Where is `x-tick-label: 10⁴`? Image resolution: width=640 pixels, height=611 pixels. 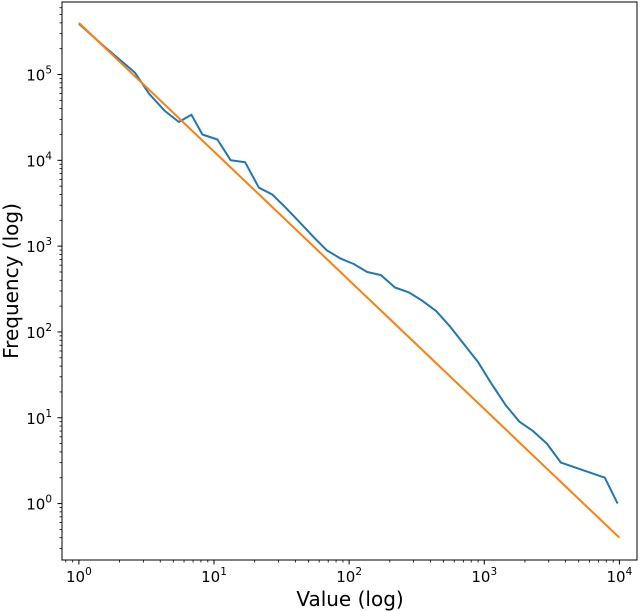 x-tick-label: 10⁴ is located at coordinates (619, 576).